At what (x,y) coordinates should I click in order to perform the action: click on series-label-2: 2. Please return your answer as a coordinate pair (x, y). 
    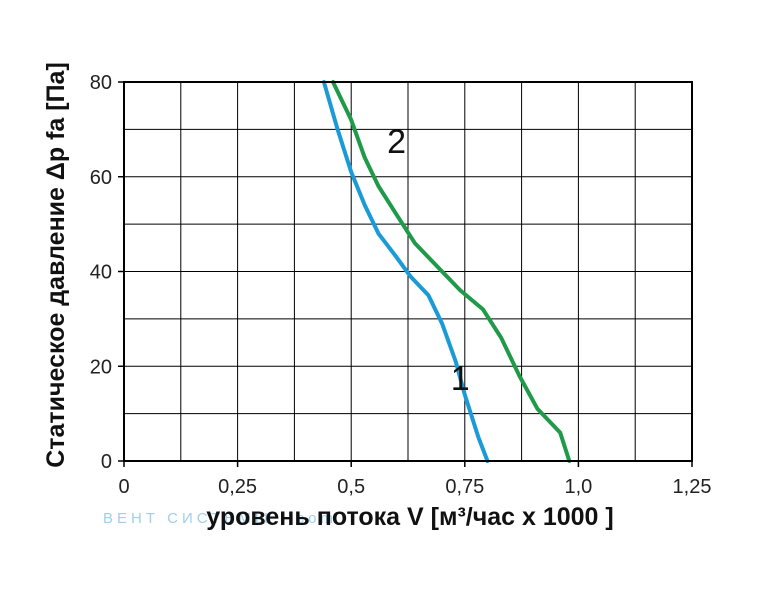
    Looking at the image, I should click on (396, 142).